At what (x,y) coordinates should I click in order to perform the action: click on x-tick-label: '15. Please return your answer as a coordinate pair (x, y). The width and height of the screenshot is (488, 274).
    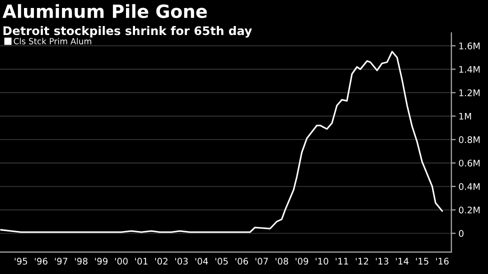
    Looking at the image, I should click on (422, 261).